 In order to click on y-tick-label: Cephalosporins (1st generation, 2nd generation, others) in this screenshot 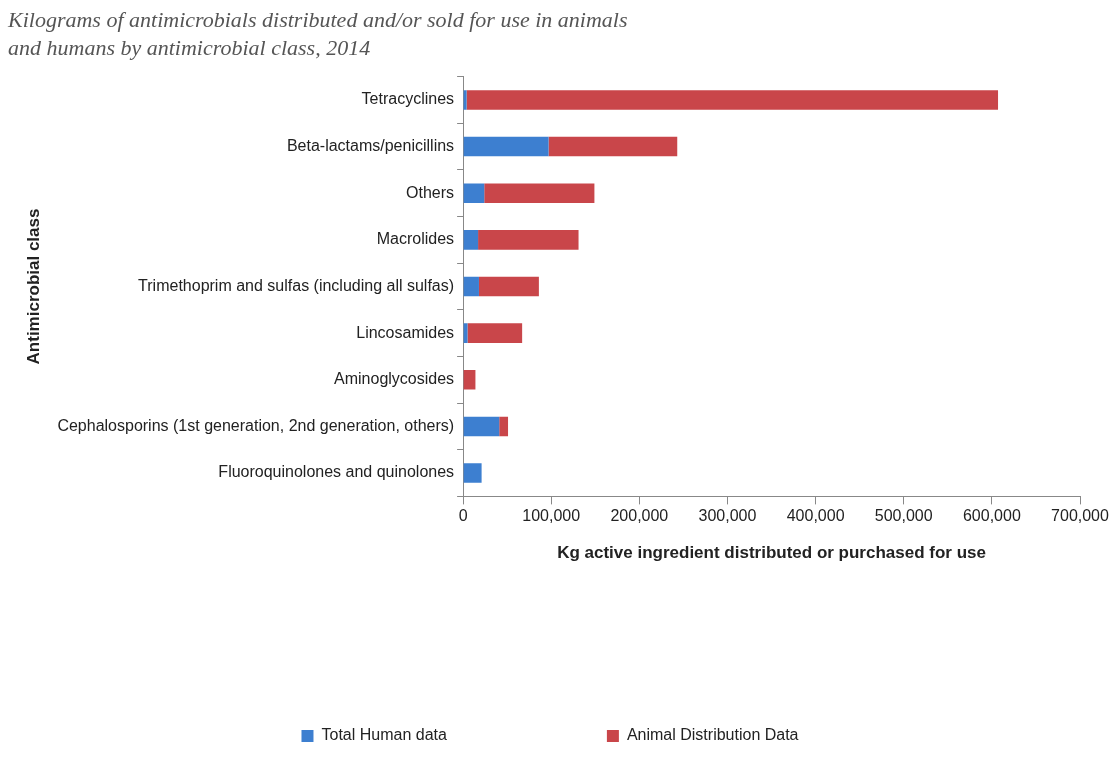, I will do `click(256, 425)`.